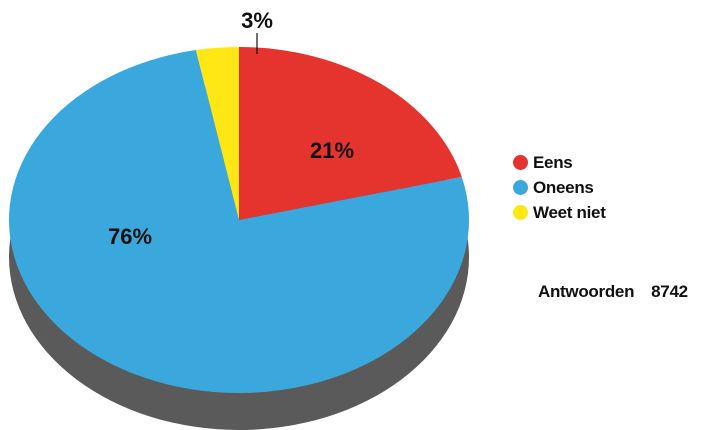 The image size is (708, 430). Describe the element at coordinates (669, 291) in the screenshot. I see `response-count-value: 8742` at that location.